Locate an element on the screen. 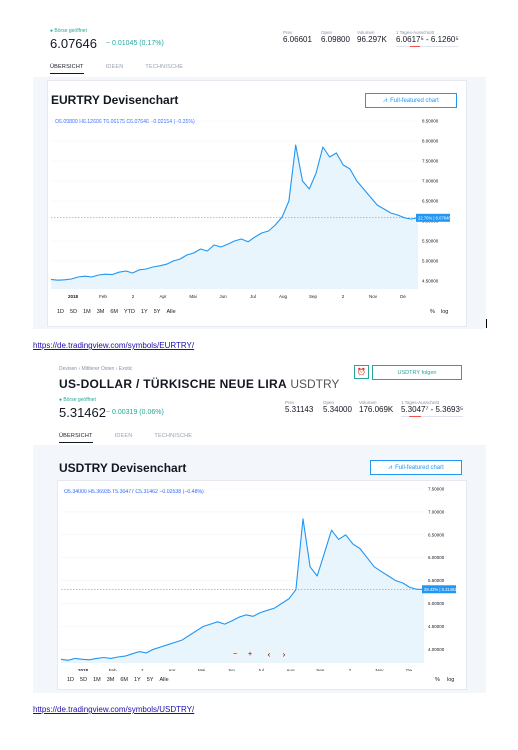 The image size is (518, 750). eur-tabs: ÜBERSICHT IDEEN TECHNISCHE is located at coordinates (116, 69).